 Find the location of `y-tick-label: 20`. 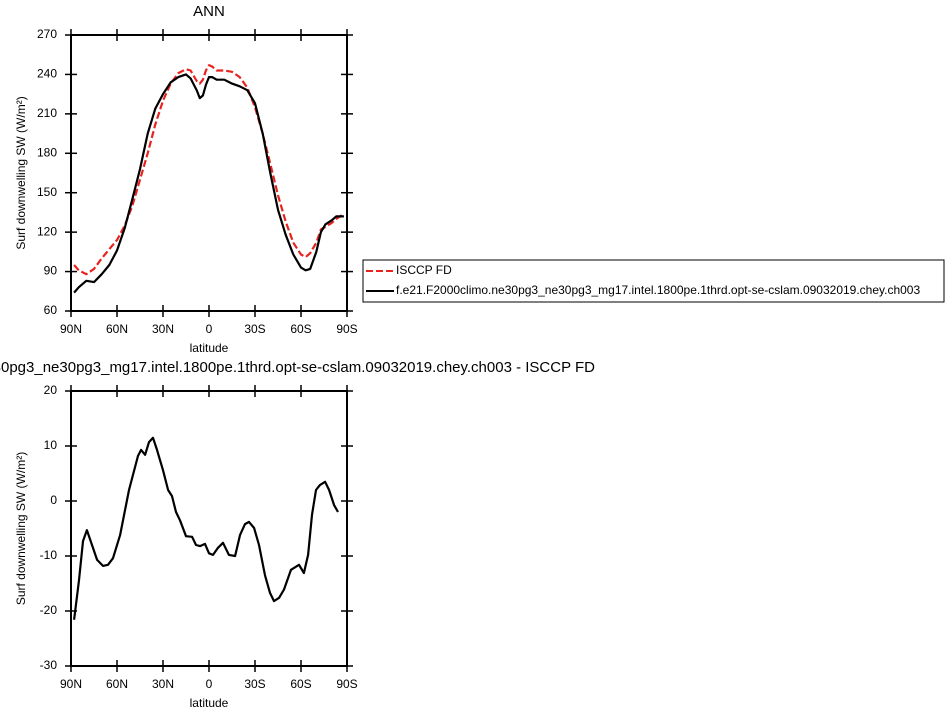

y-tick-label: 20 is located at coordinates (51, 390).